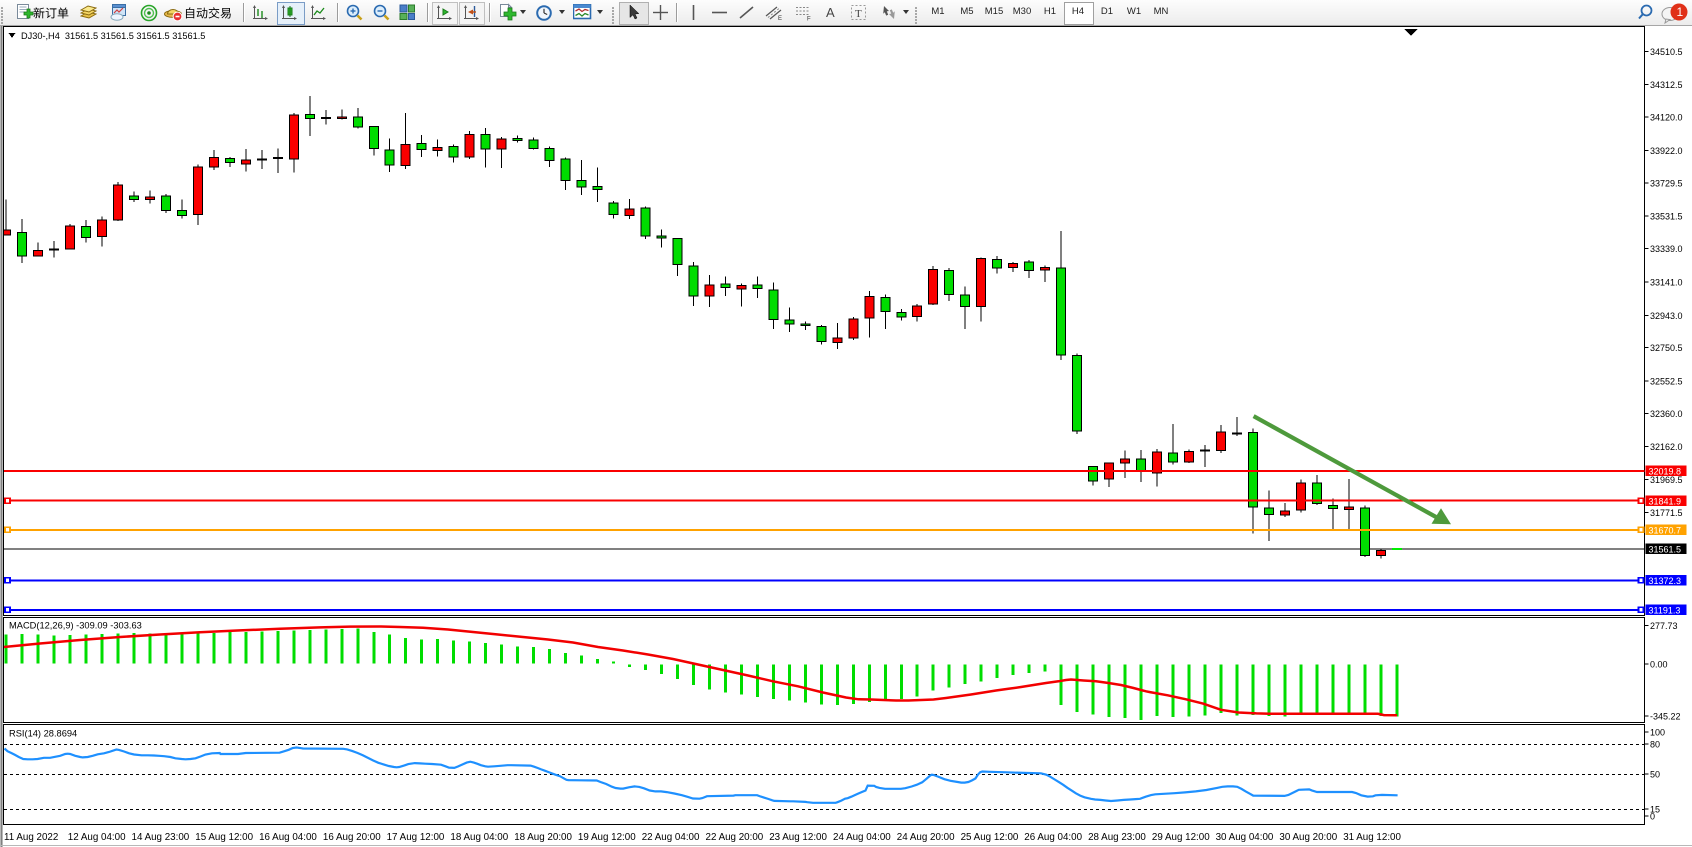  What do you see at coordinates (1666, 480) in the screenshot?
I see `svg-text: 31969.5` at bounding box center [1666, 480].